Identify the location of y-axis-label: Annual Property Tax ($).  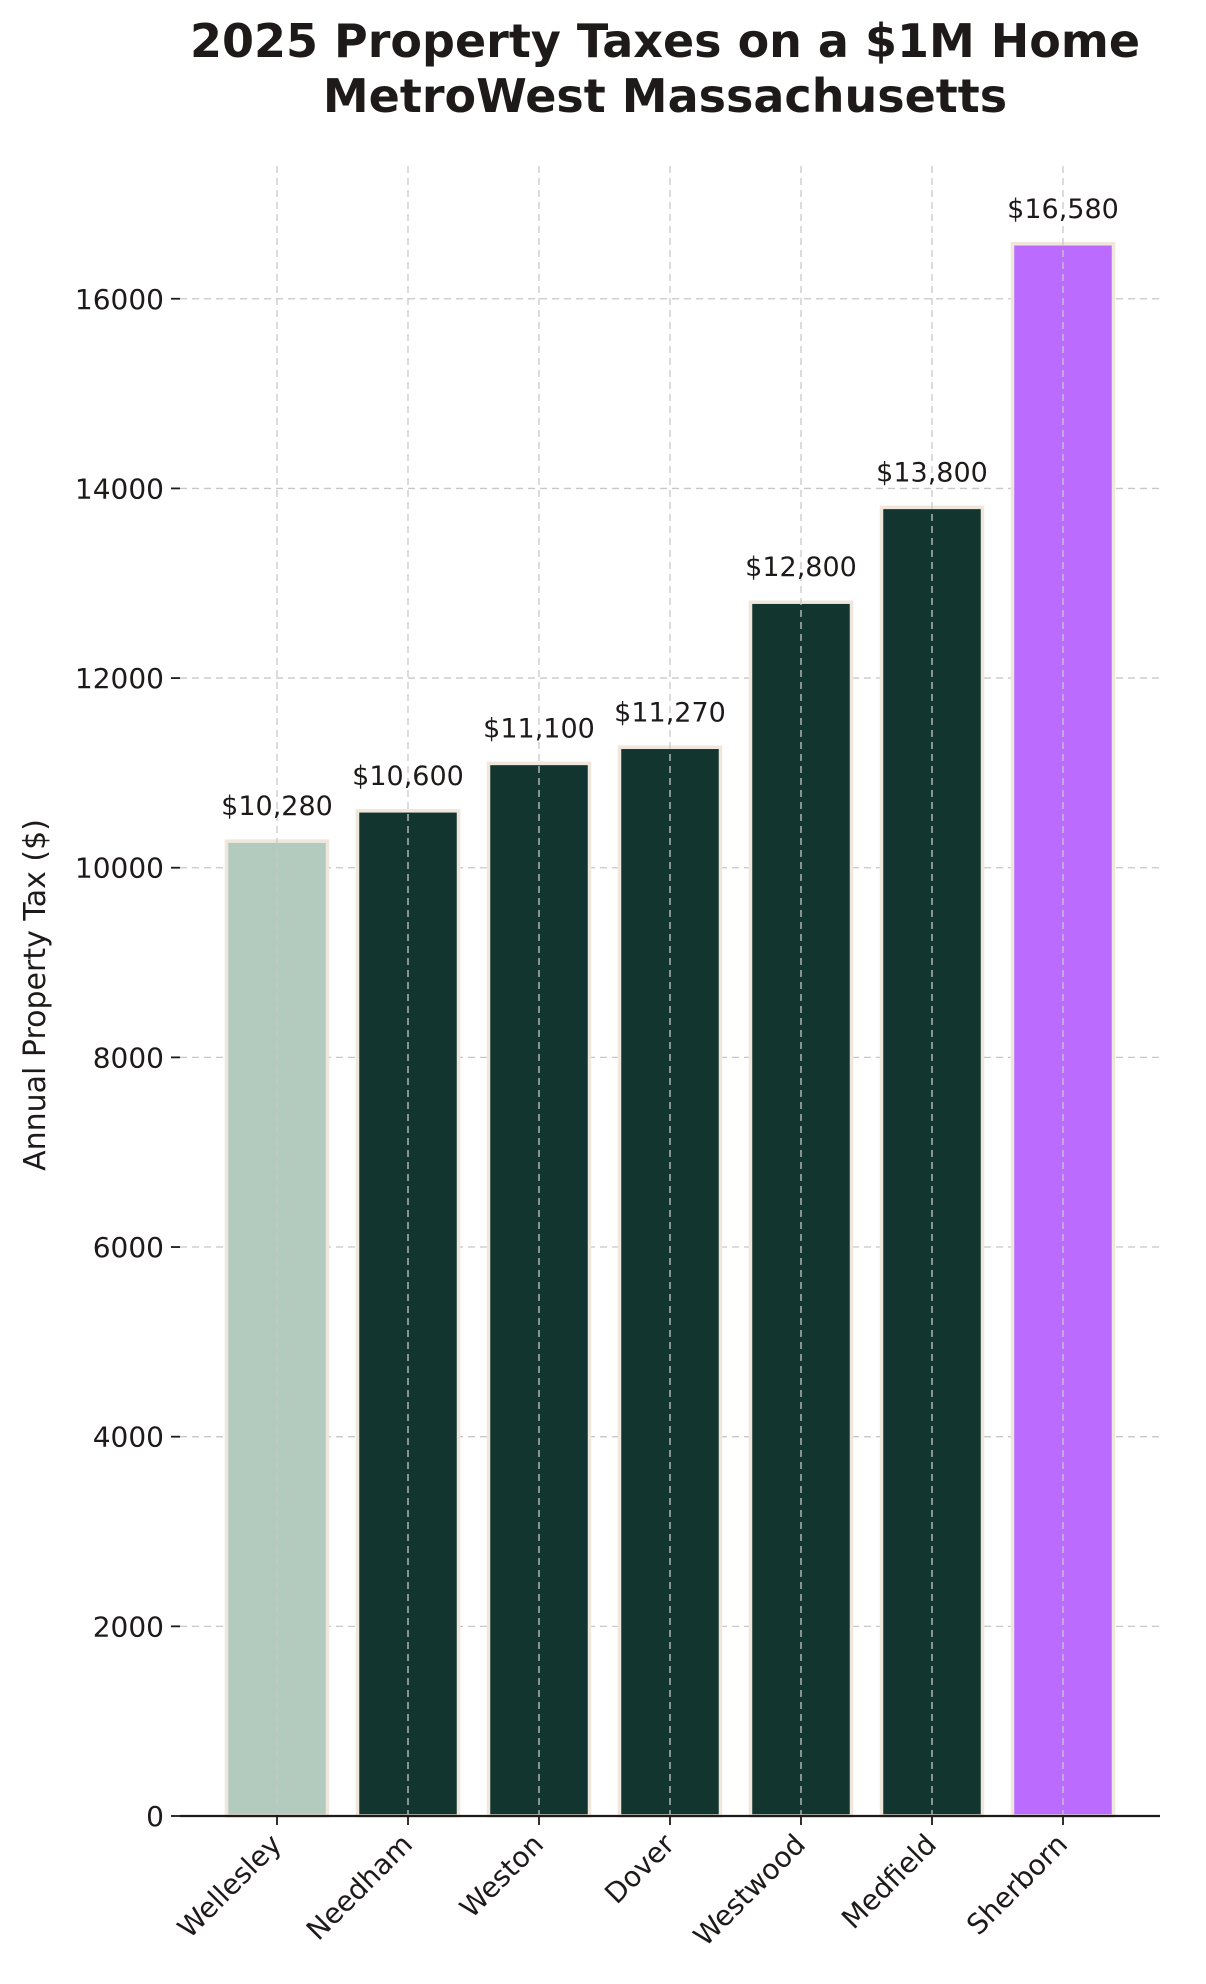
(35, 995).